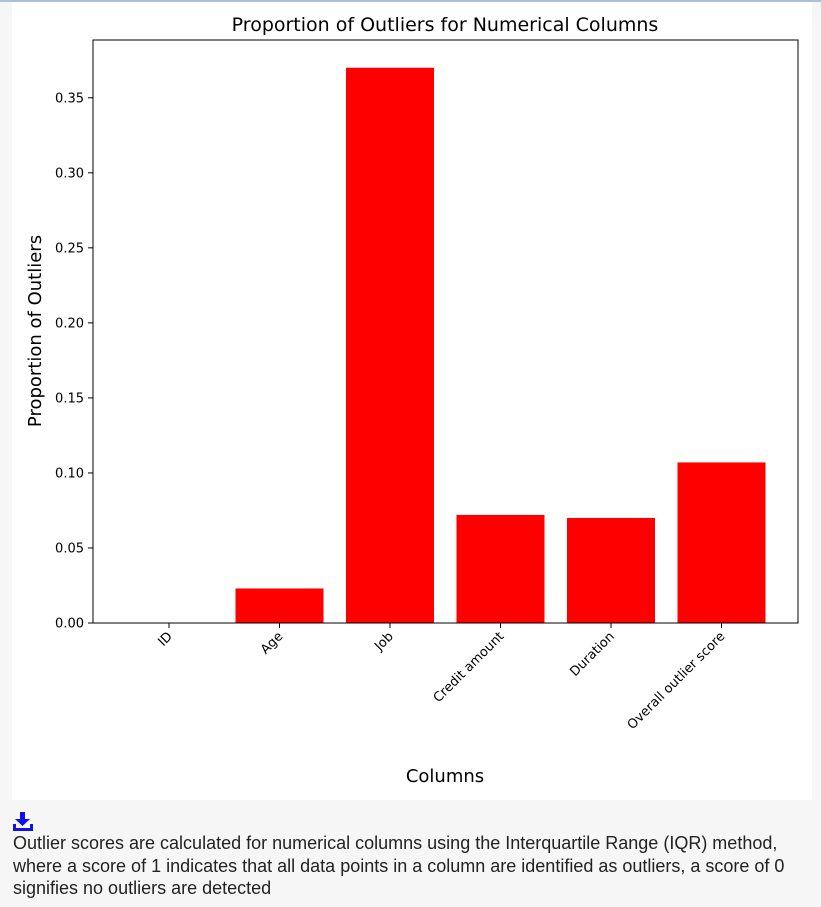 The width and height of the screenshot is (821, 907). Describe the element at coordinates (69, 624) in the screenshot. I see `y-tick-label: 0.00` at that location.